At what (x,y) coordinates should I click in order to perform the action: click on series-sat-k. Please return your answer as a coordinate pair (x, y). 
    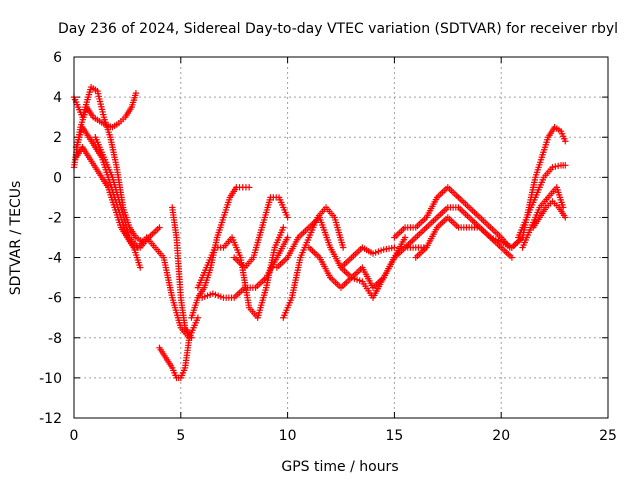
    Looking at the image, I should click on (261, 232).